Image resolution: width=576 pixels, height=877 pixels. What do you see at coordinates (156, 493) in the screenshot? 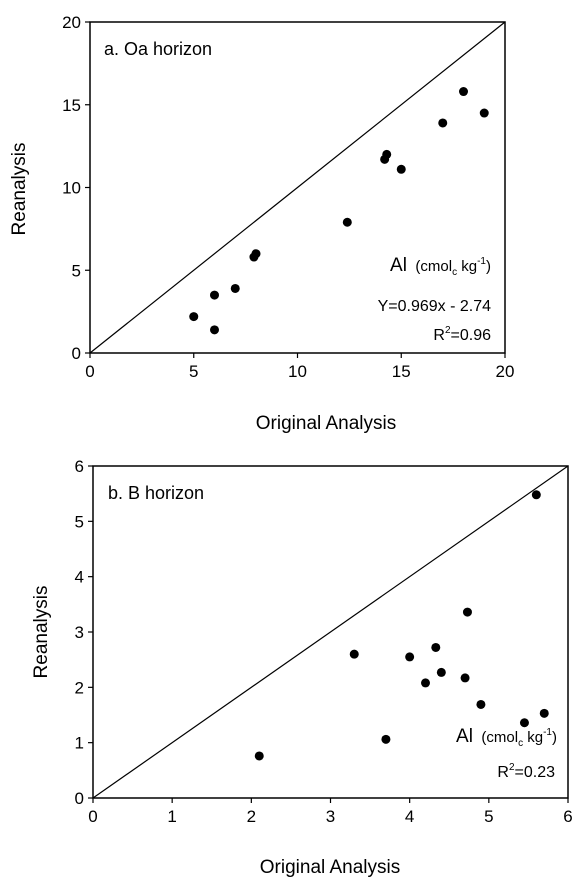
I see `panel-label-b: b. B horizon` at bounding box center [156, 493].